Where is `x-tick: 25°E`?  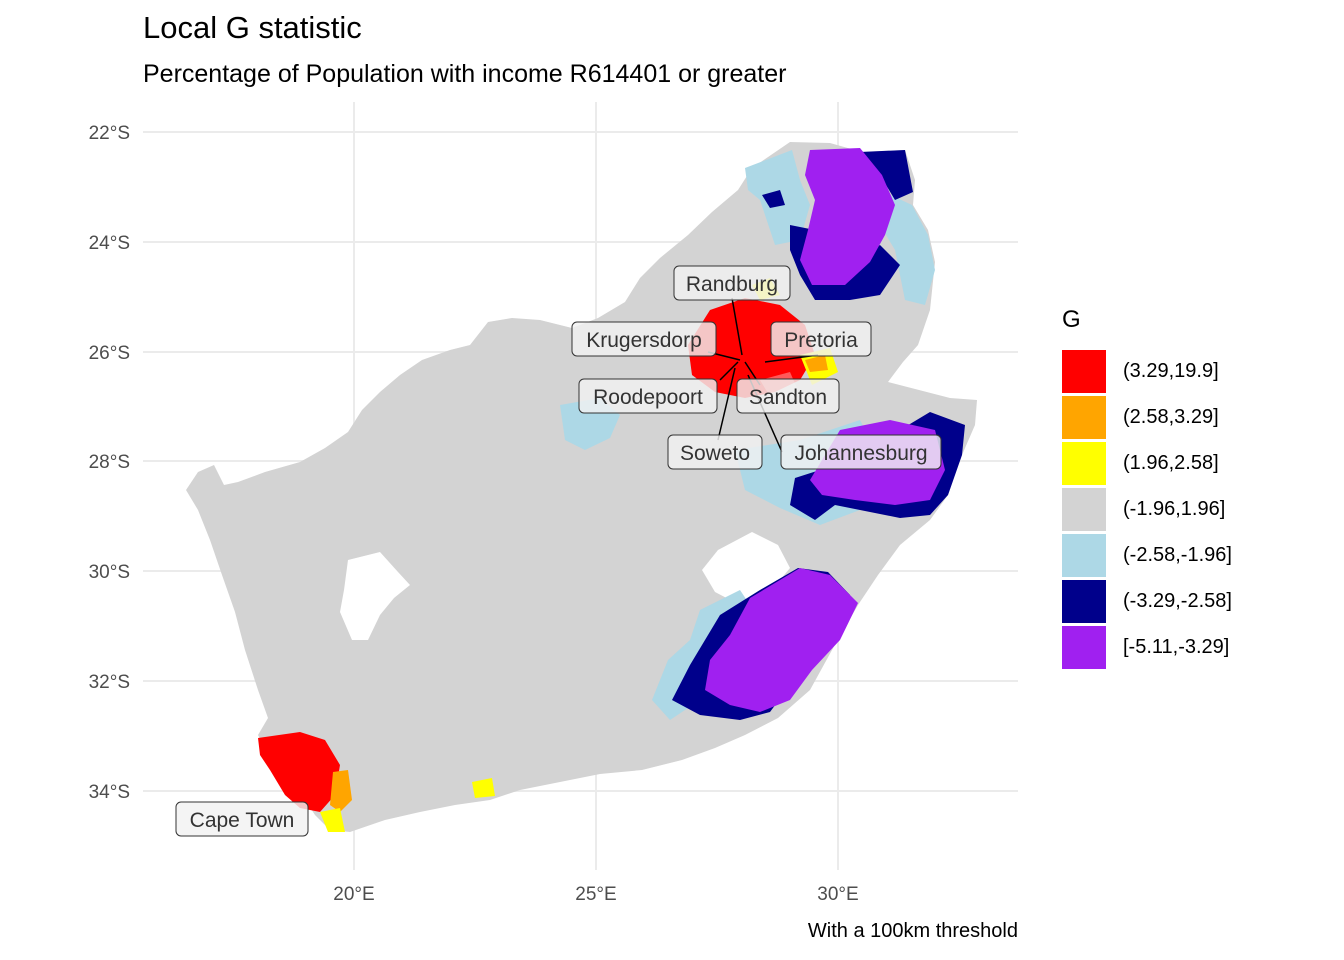
x-tick: 25°E is located at coordinates (595, 894).